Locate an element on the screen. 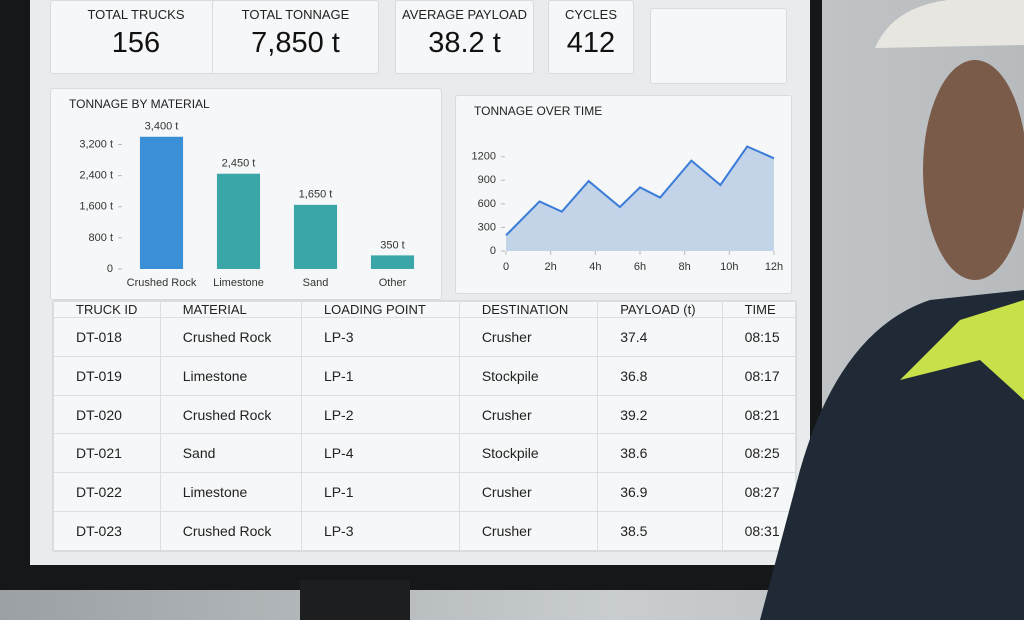 This screenshot has height=620, width=1024. kpi-card: TOTAL TRUCKS 156 is located at coordinates (136, 37).